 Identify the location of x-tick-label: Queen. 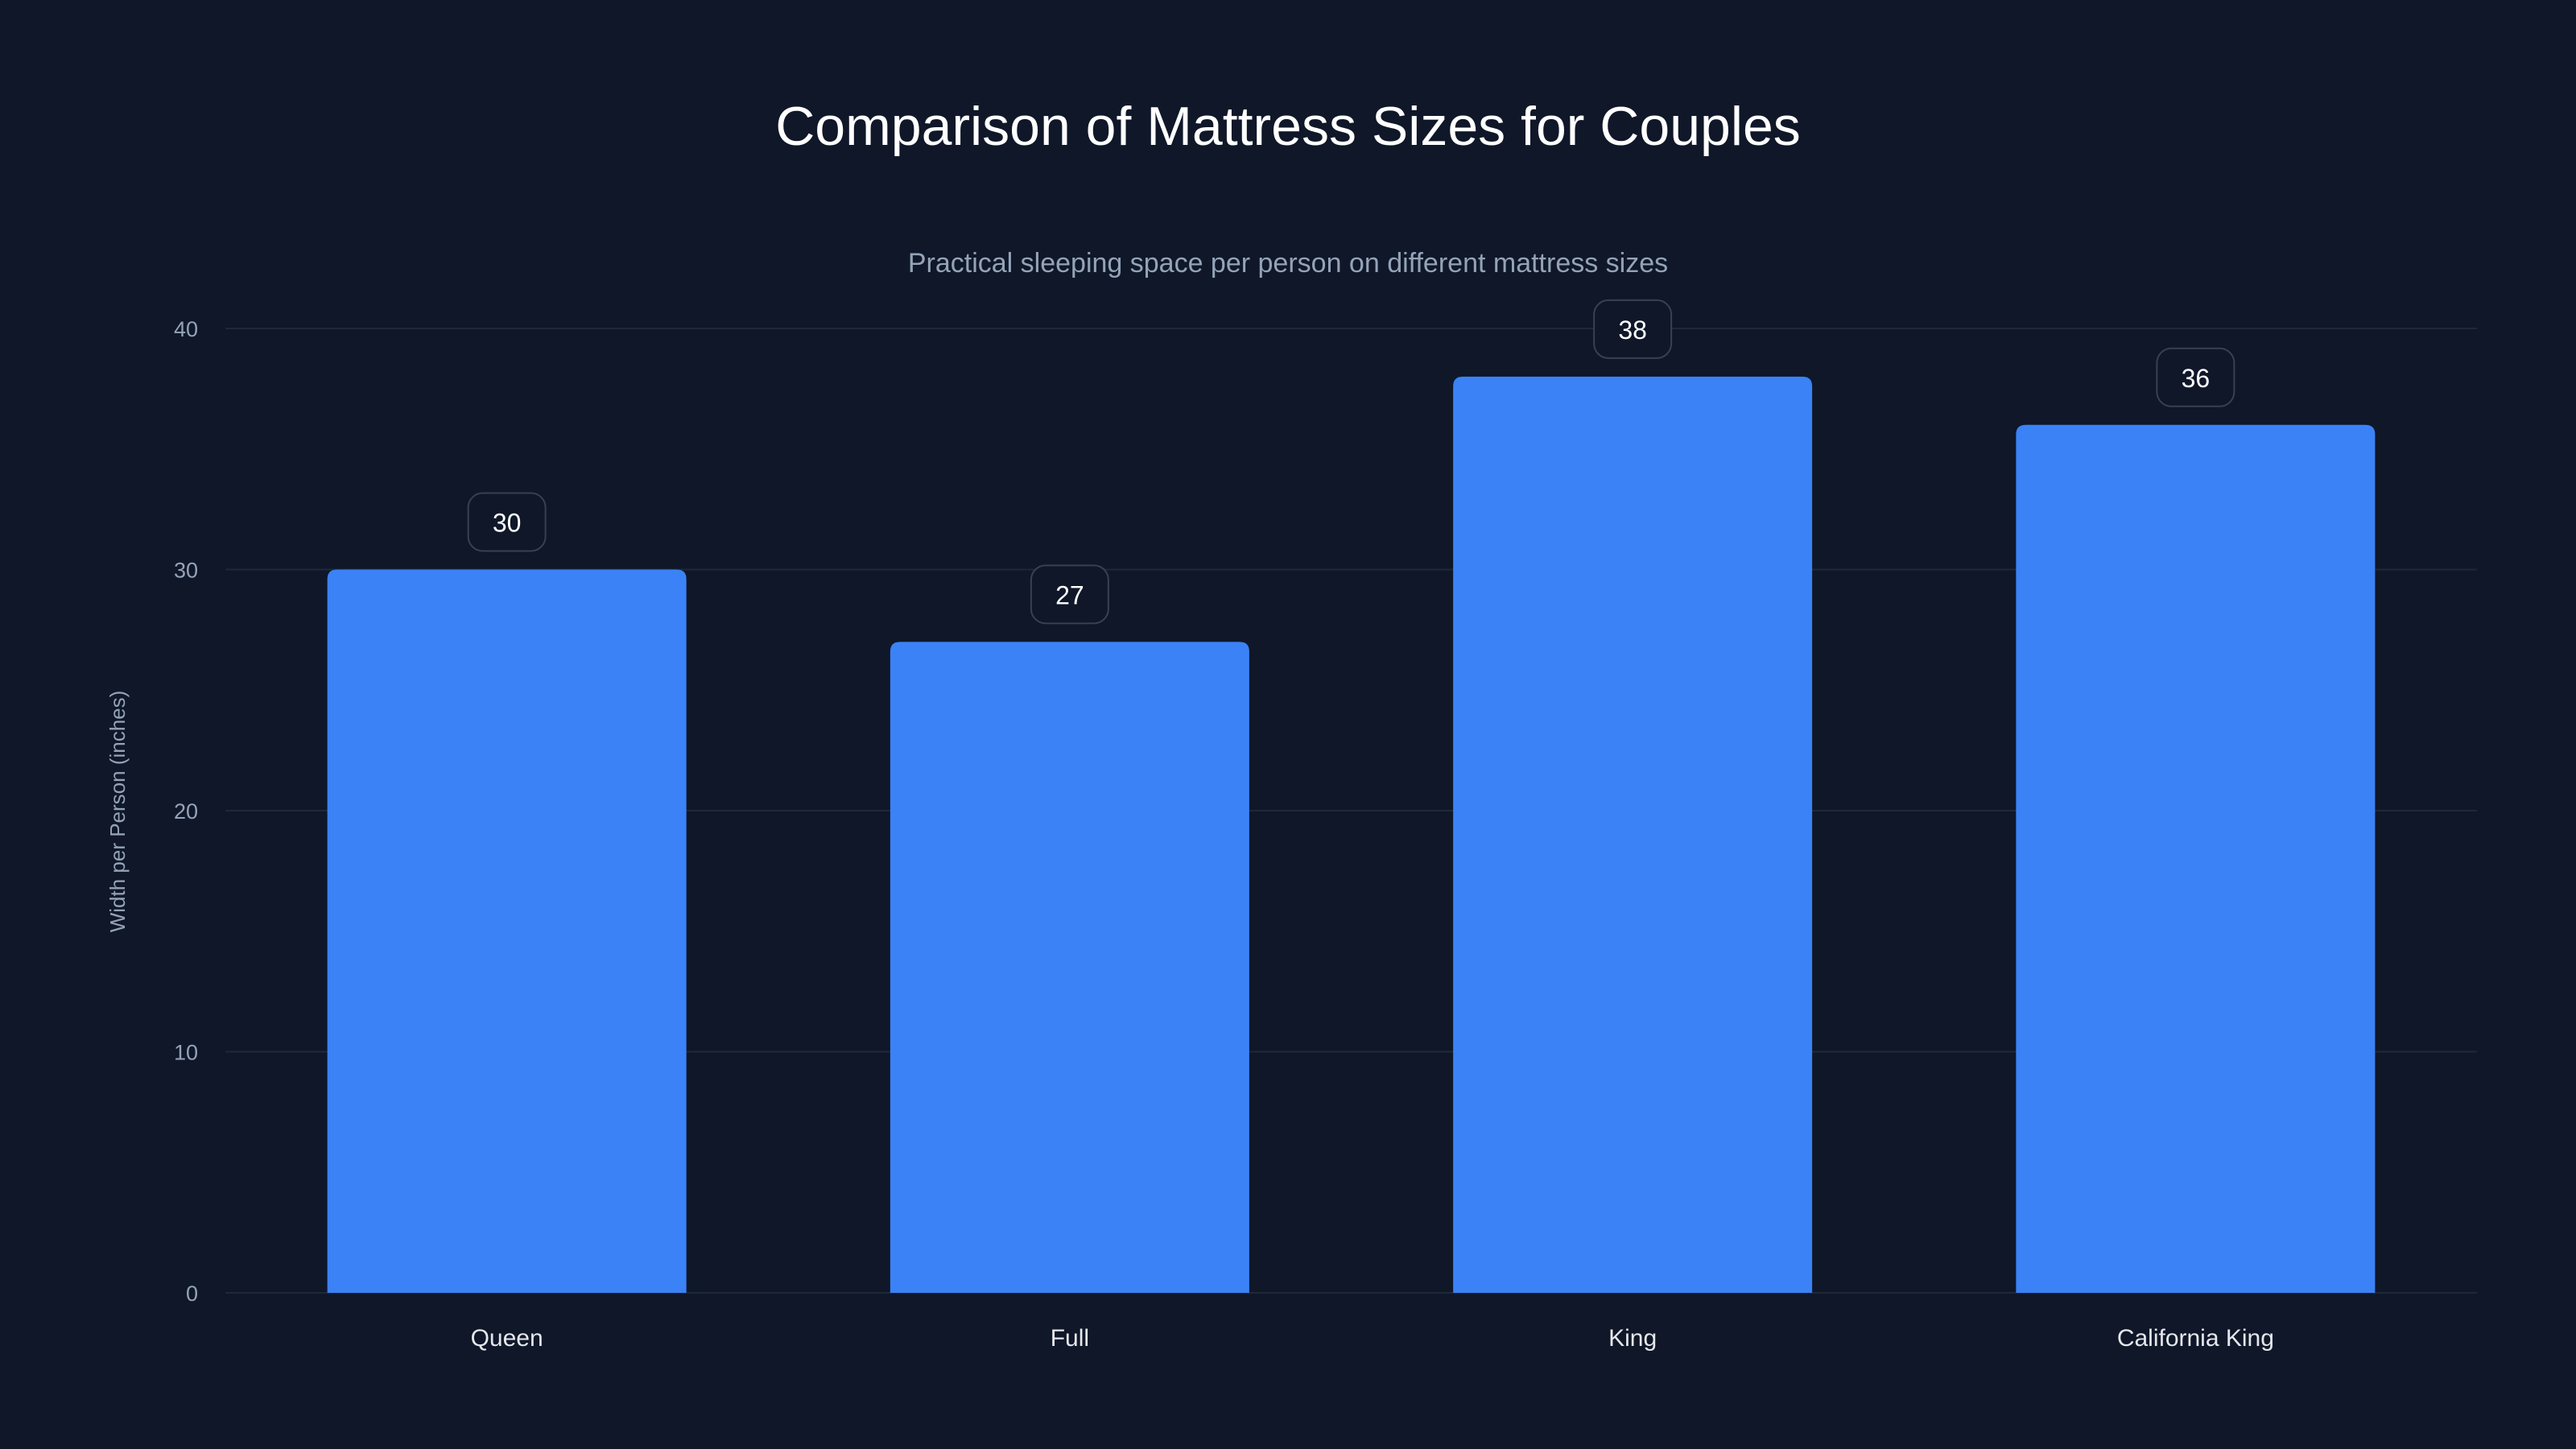
(507, 1338).